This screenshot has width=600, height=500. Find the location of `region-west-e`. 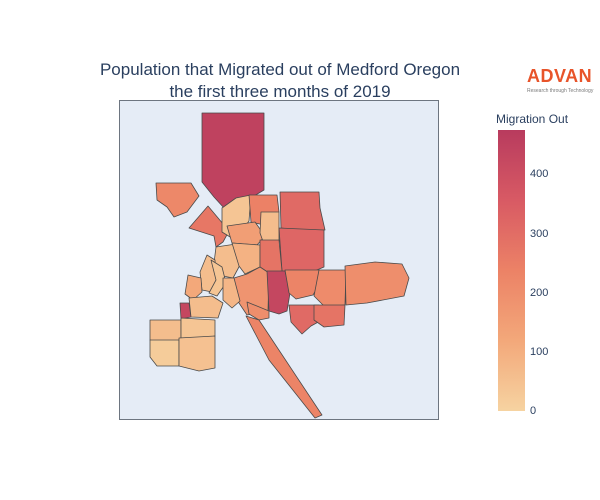

region-west-e is located at coordinates (206, 307).